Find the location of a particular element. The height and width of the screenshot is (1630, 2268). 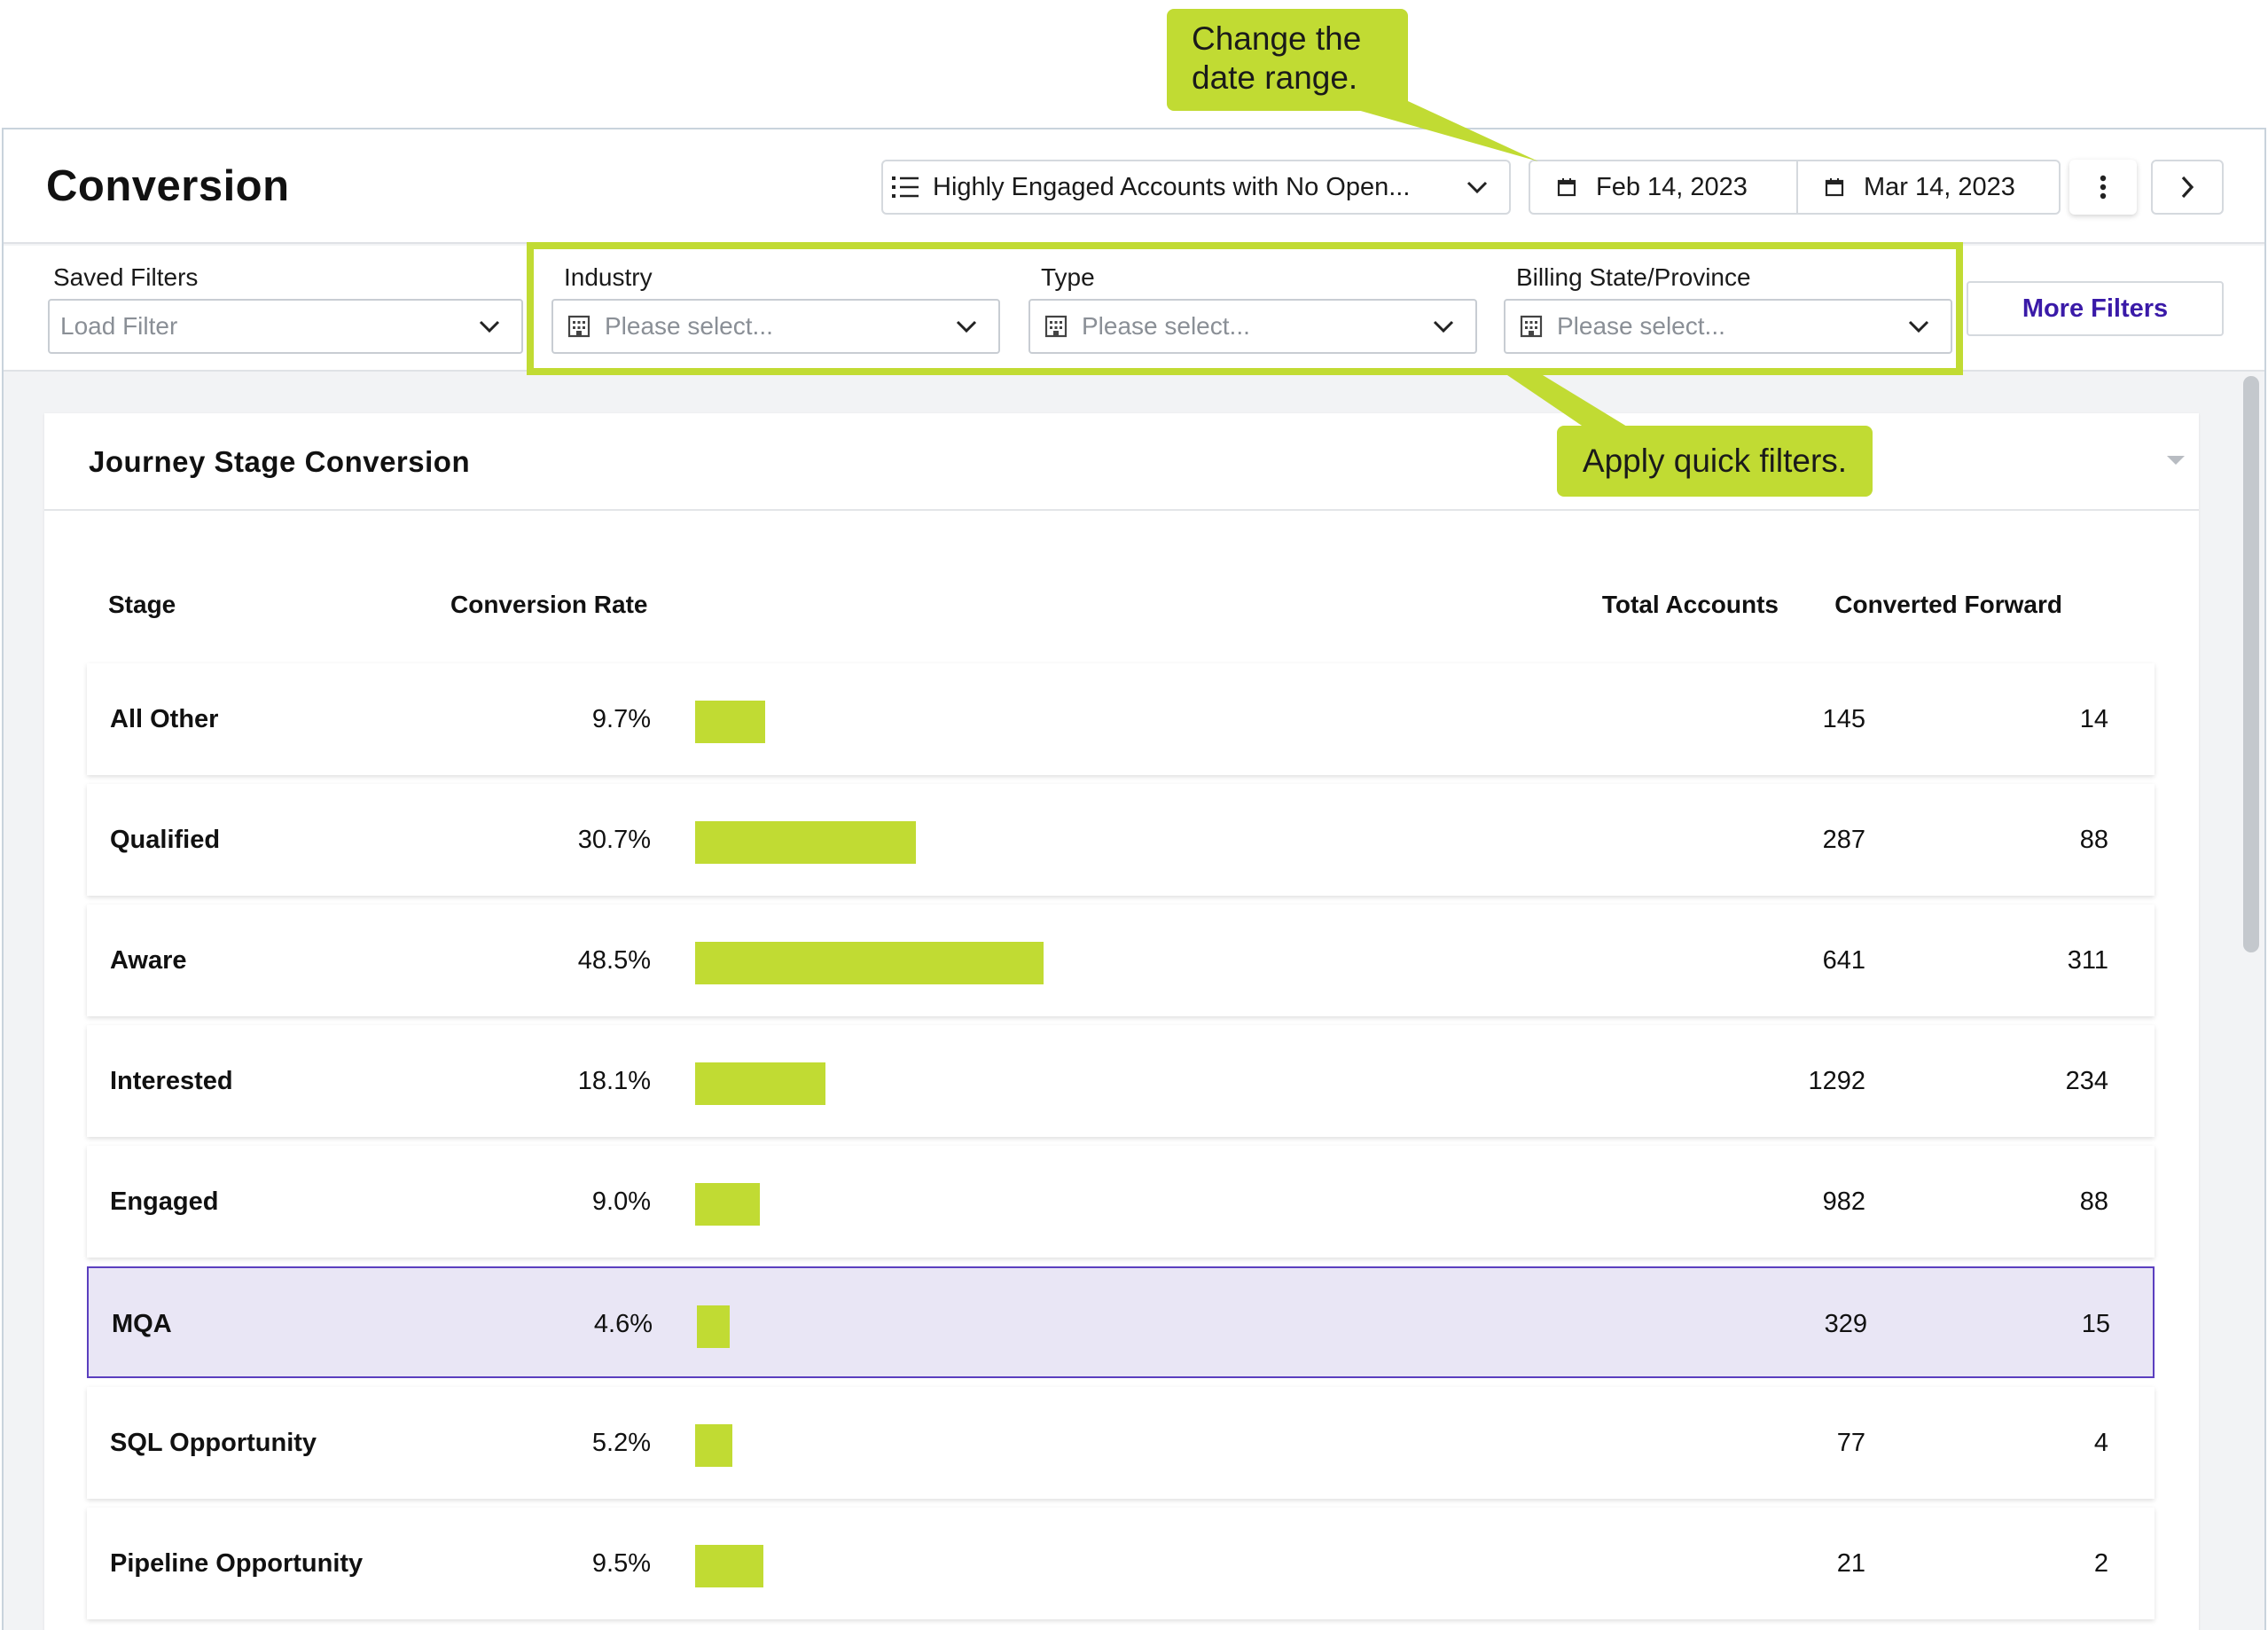

table-row: SQL Opportunity 5.2% 77 4 is located at coordinates (1121, 1443).